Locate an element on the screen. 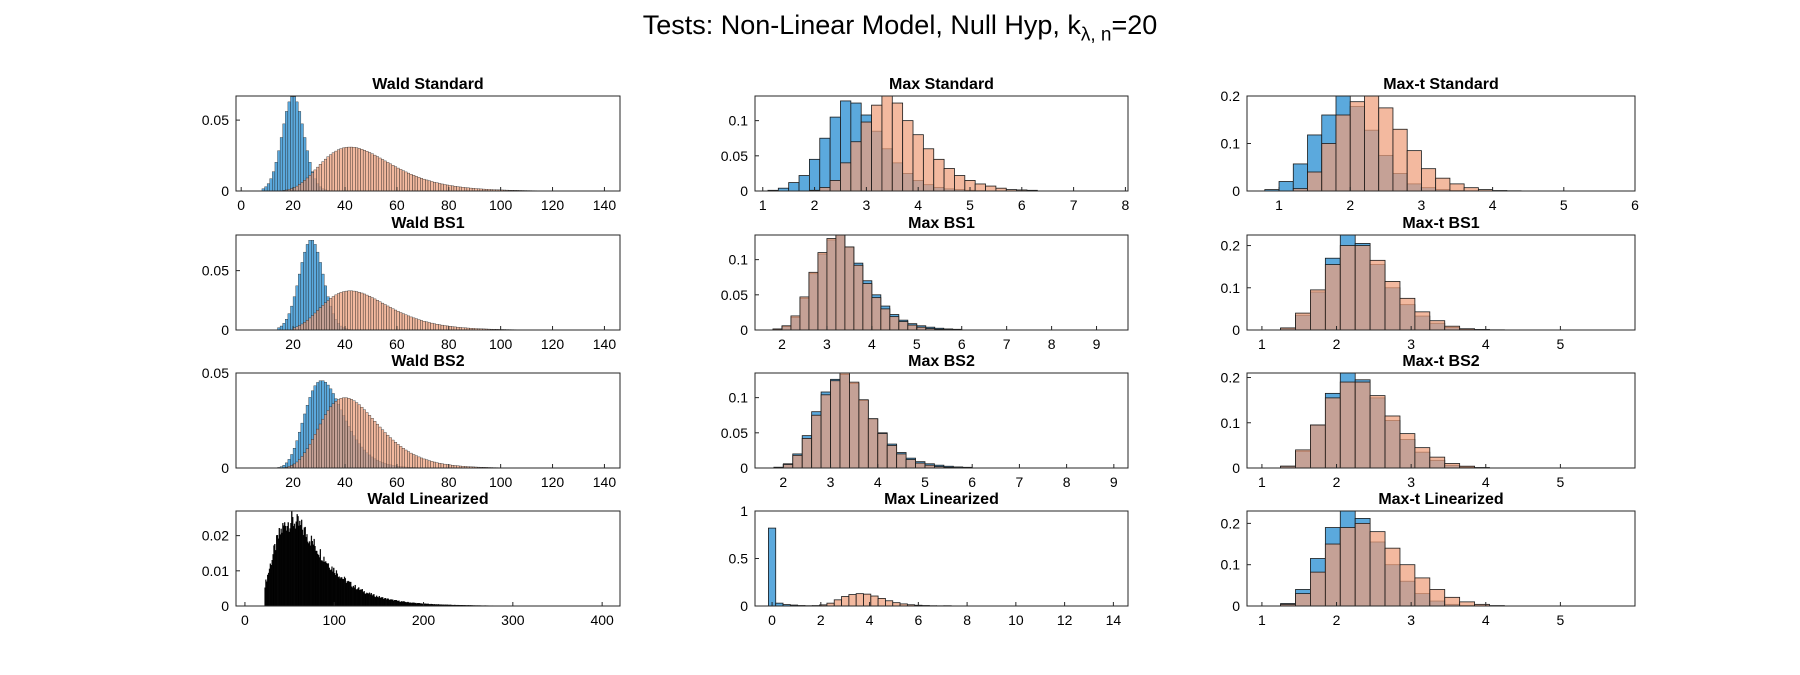 This screenshot has width=1800, height=675. bars-maxt-bs2 is located at coordinates (1385, 420).